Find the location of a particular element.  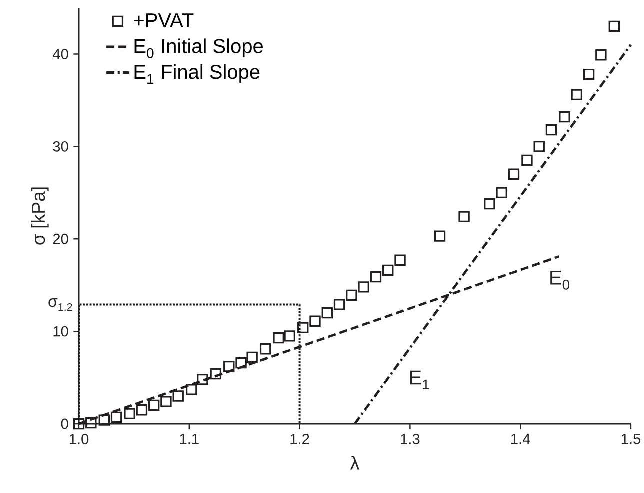

y-tick-label: 20 is located at coordinates (60, 239).